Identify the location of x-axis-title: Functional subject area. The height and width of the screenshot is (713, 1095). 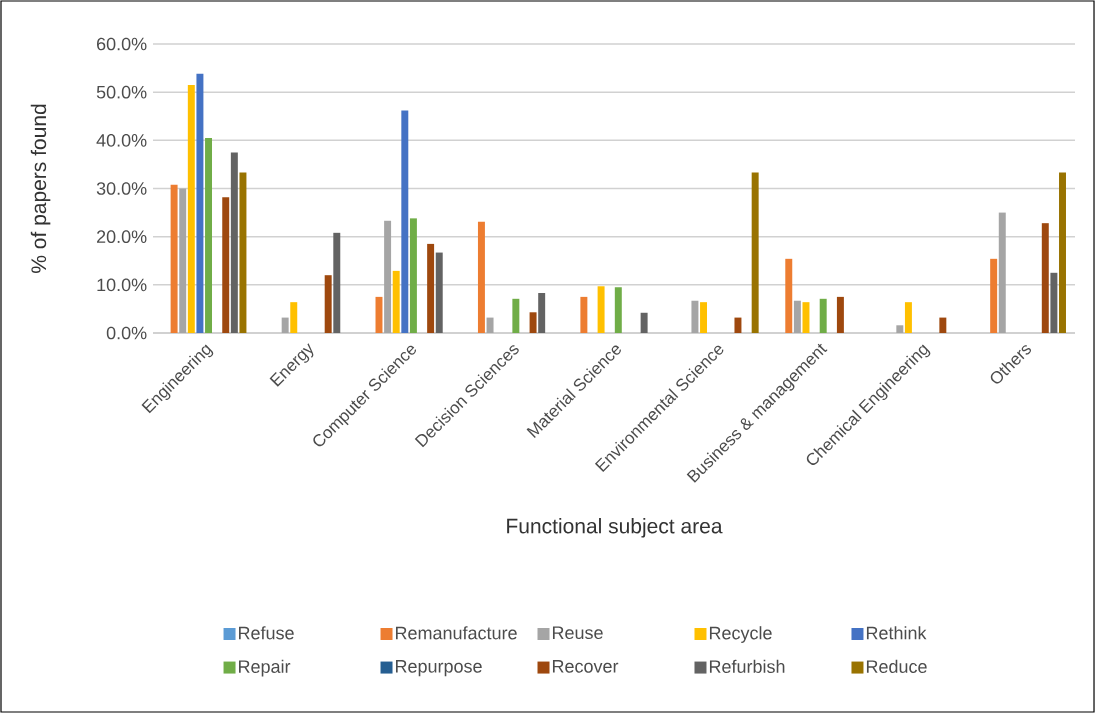
(615, 528).